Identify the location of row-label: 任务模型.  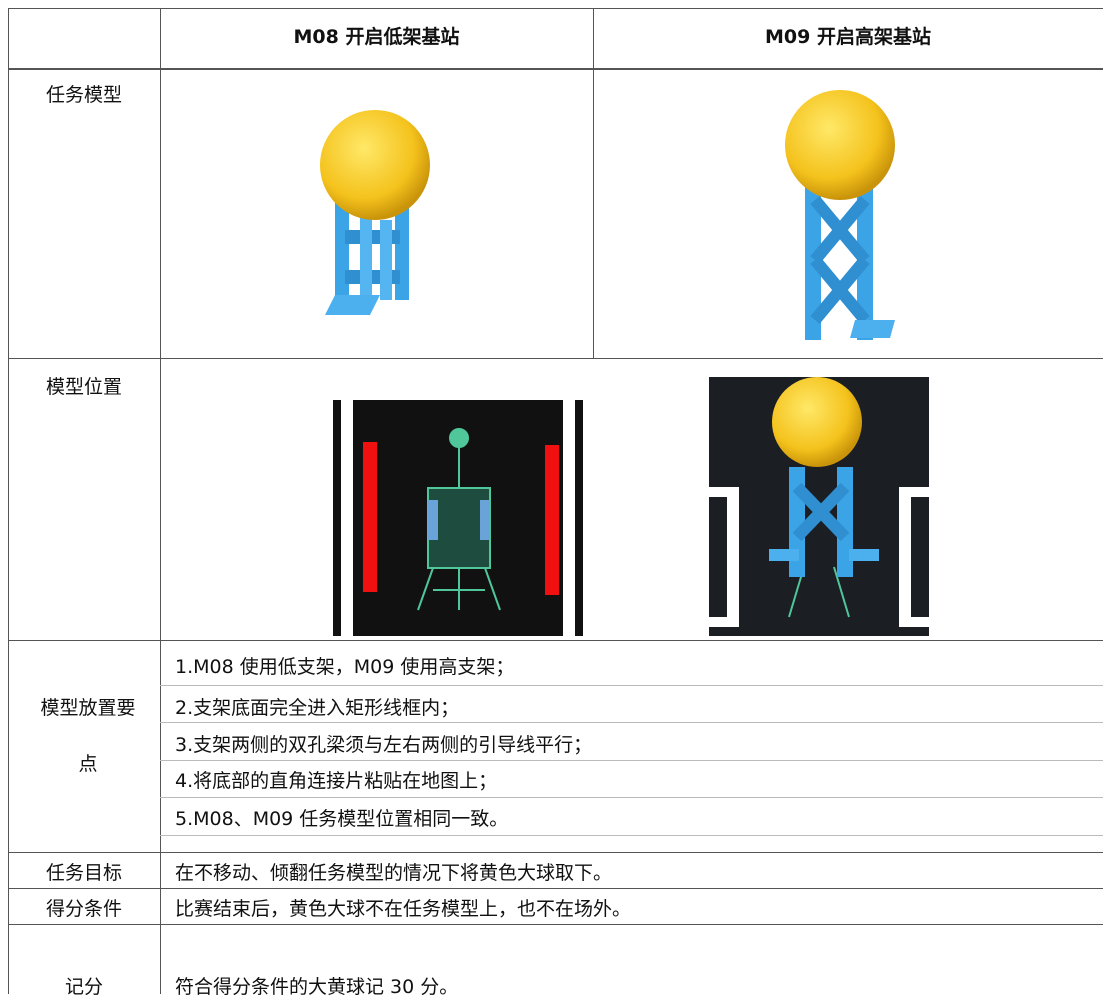
(83, 95).